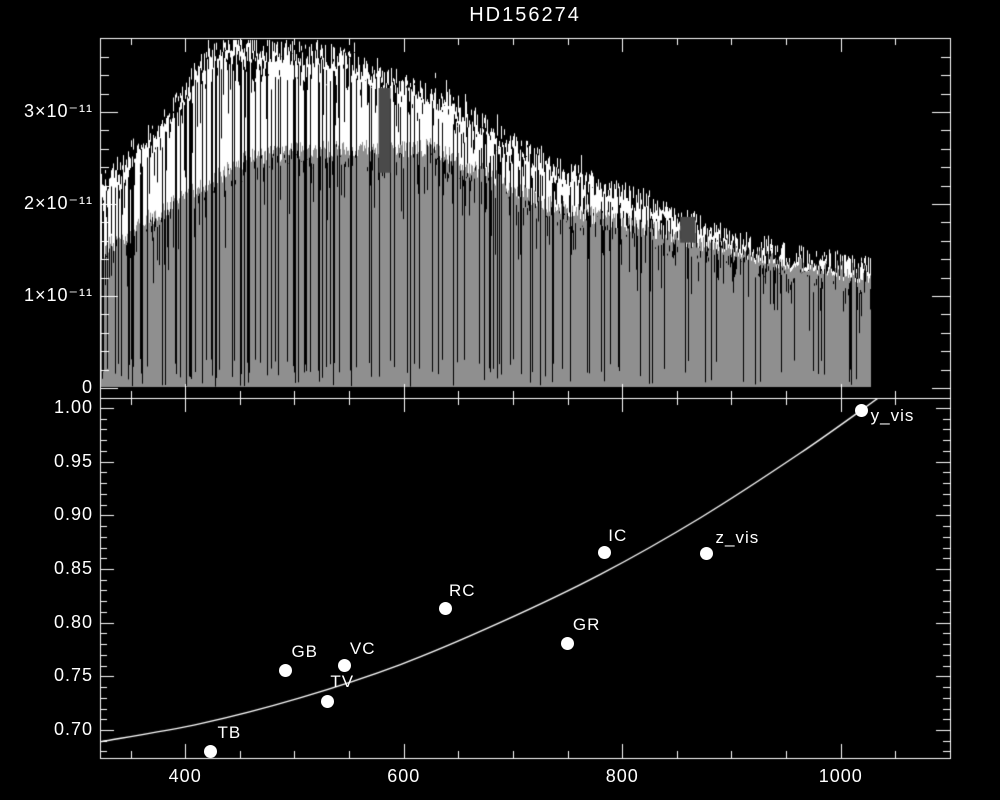 This screenshot has width=1000, height=800. I want to click on data-point-y_vis, so click(861, 410).